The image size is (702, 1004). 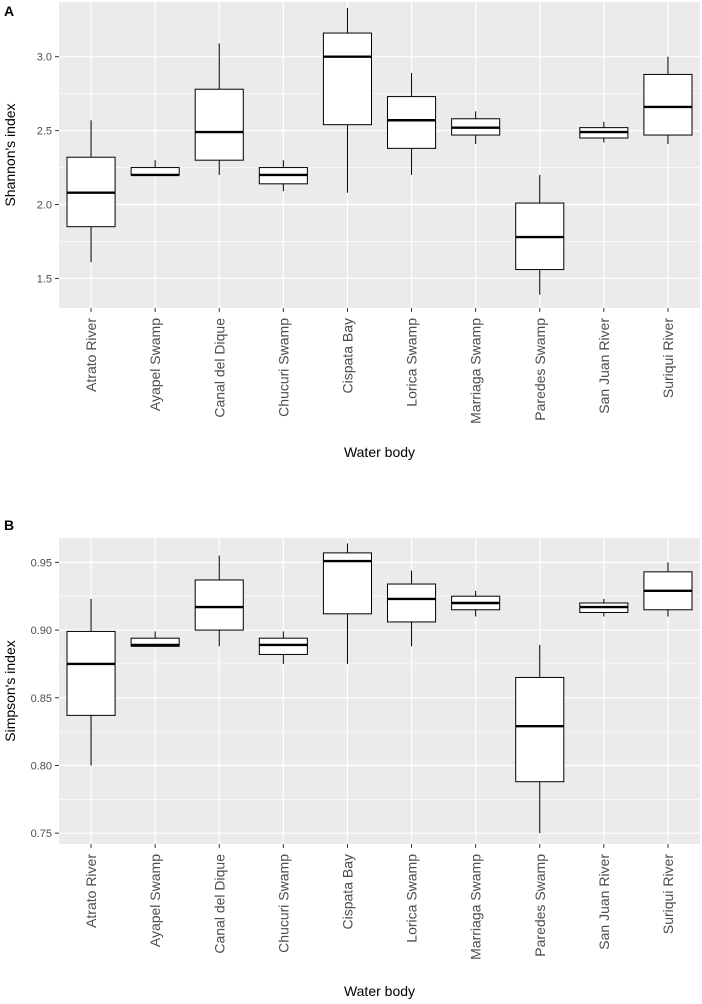 I want to click on y-tick-label: 0.95, so click(x=41, y=563).